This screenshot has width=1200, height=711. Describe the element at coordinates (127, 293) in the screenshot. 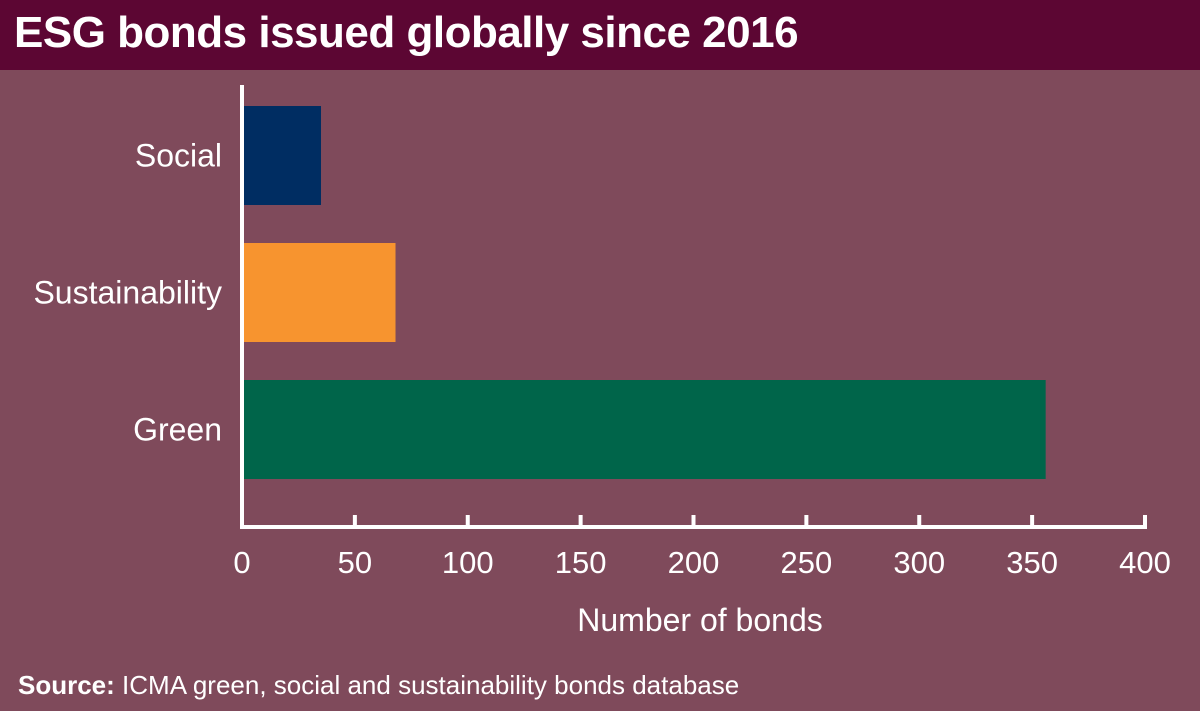

I see `category-label: Sustainability` at that location.